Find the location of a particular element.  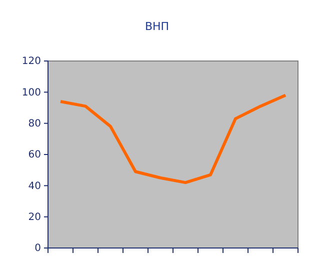

y-tick-label: 0 is located at coordinates (37, 248).